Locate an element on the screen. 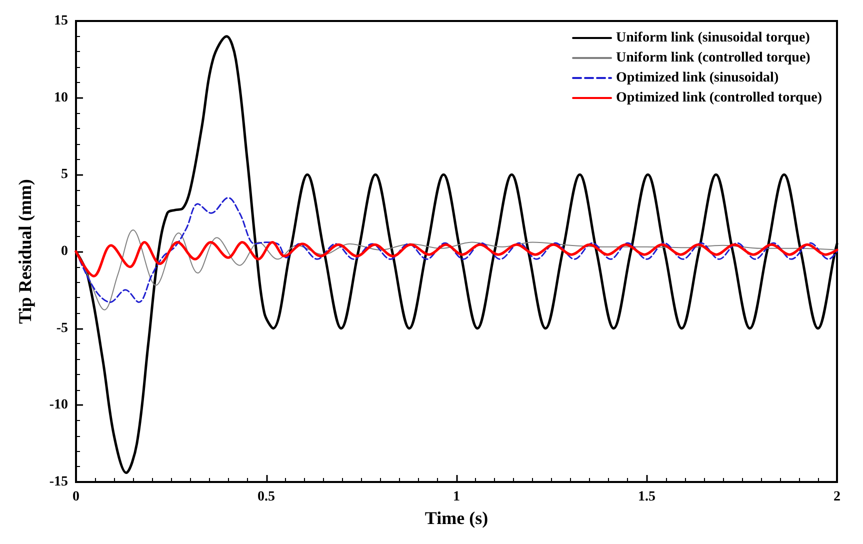  line-series is located at coordinates (456, 259).